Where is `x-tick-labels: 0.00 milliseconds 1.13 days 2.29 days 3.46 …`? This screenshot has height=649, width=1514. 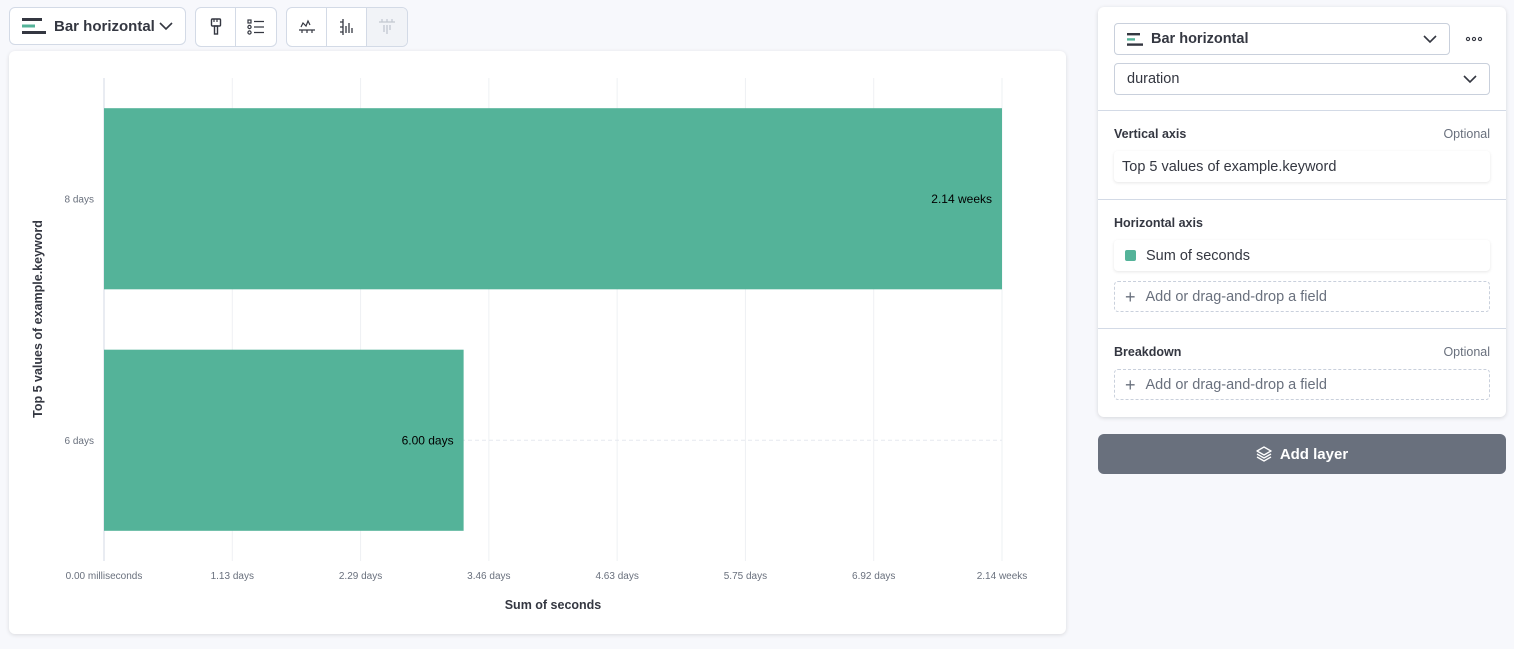 x-tick-labels: 0.00 milliseconds 1.13 days 2.29 days 3.46 … is located at coordinates (547, 576).